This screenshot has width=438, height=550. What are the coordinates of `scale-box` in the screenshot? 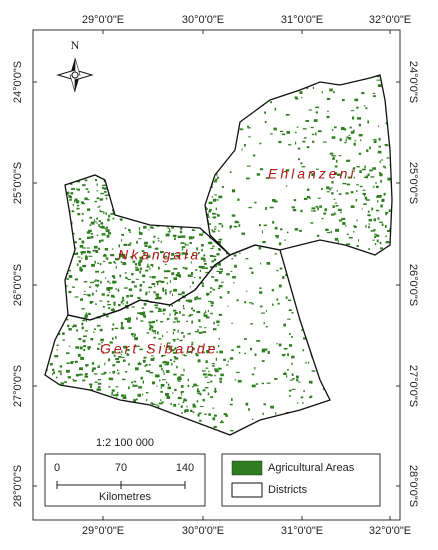 It's located at (125, 480).